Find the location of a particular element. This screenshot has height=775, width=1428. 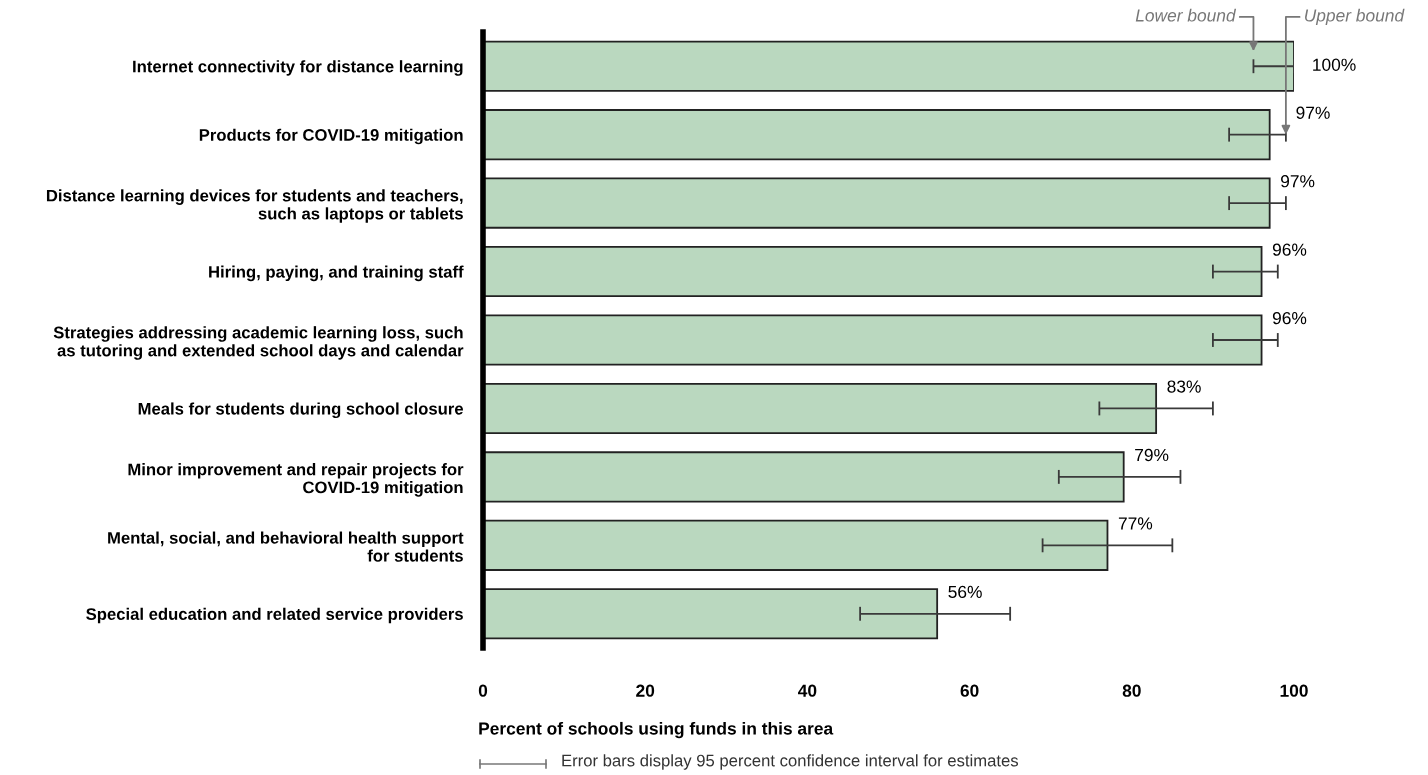

data-label: 56% is located at coordinates (965, 592).